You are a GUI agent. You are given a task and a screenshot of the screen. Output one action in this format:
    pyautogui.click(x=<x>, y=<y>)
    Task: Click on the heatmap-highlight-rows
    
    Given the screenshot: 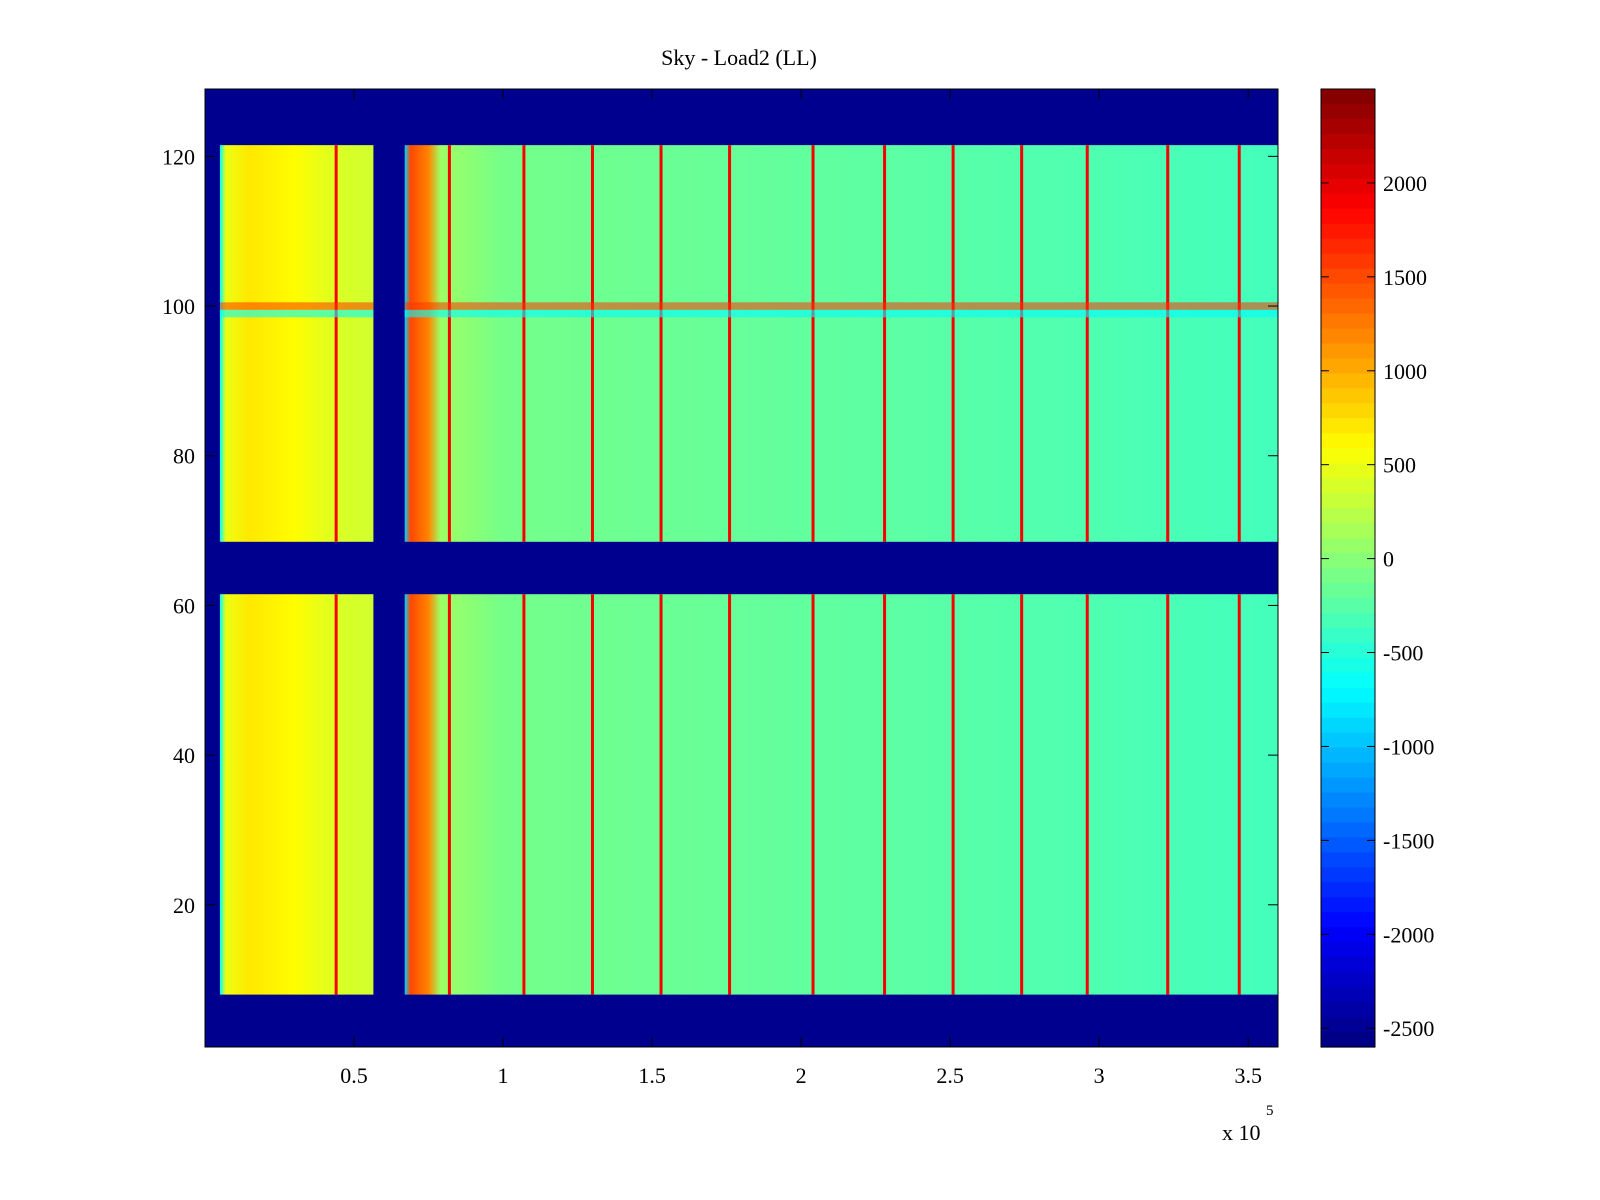 What is the action you would take?
    pyautogui.click(x=748, y=310)
    